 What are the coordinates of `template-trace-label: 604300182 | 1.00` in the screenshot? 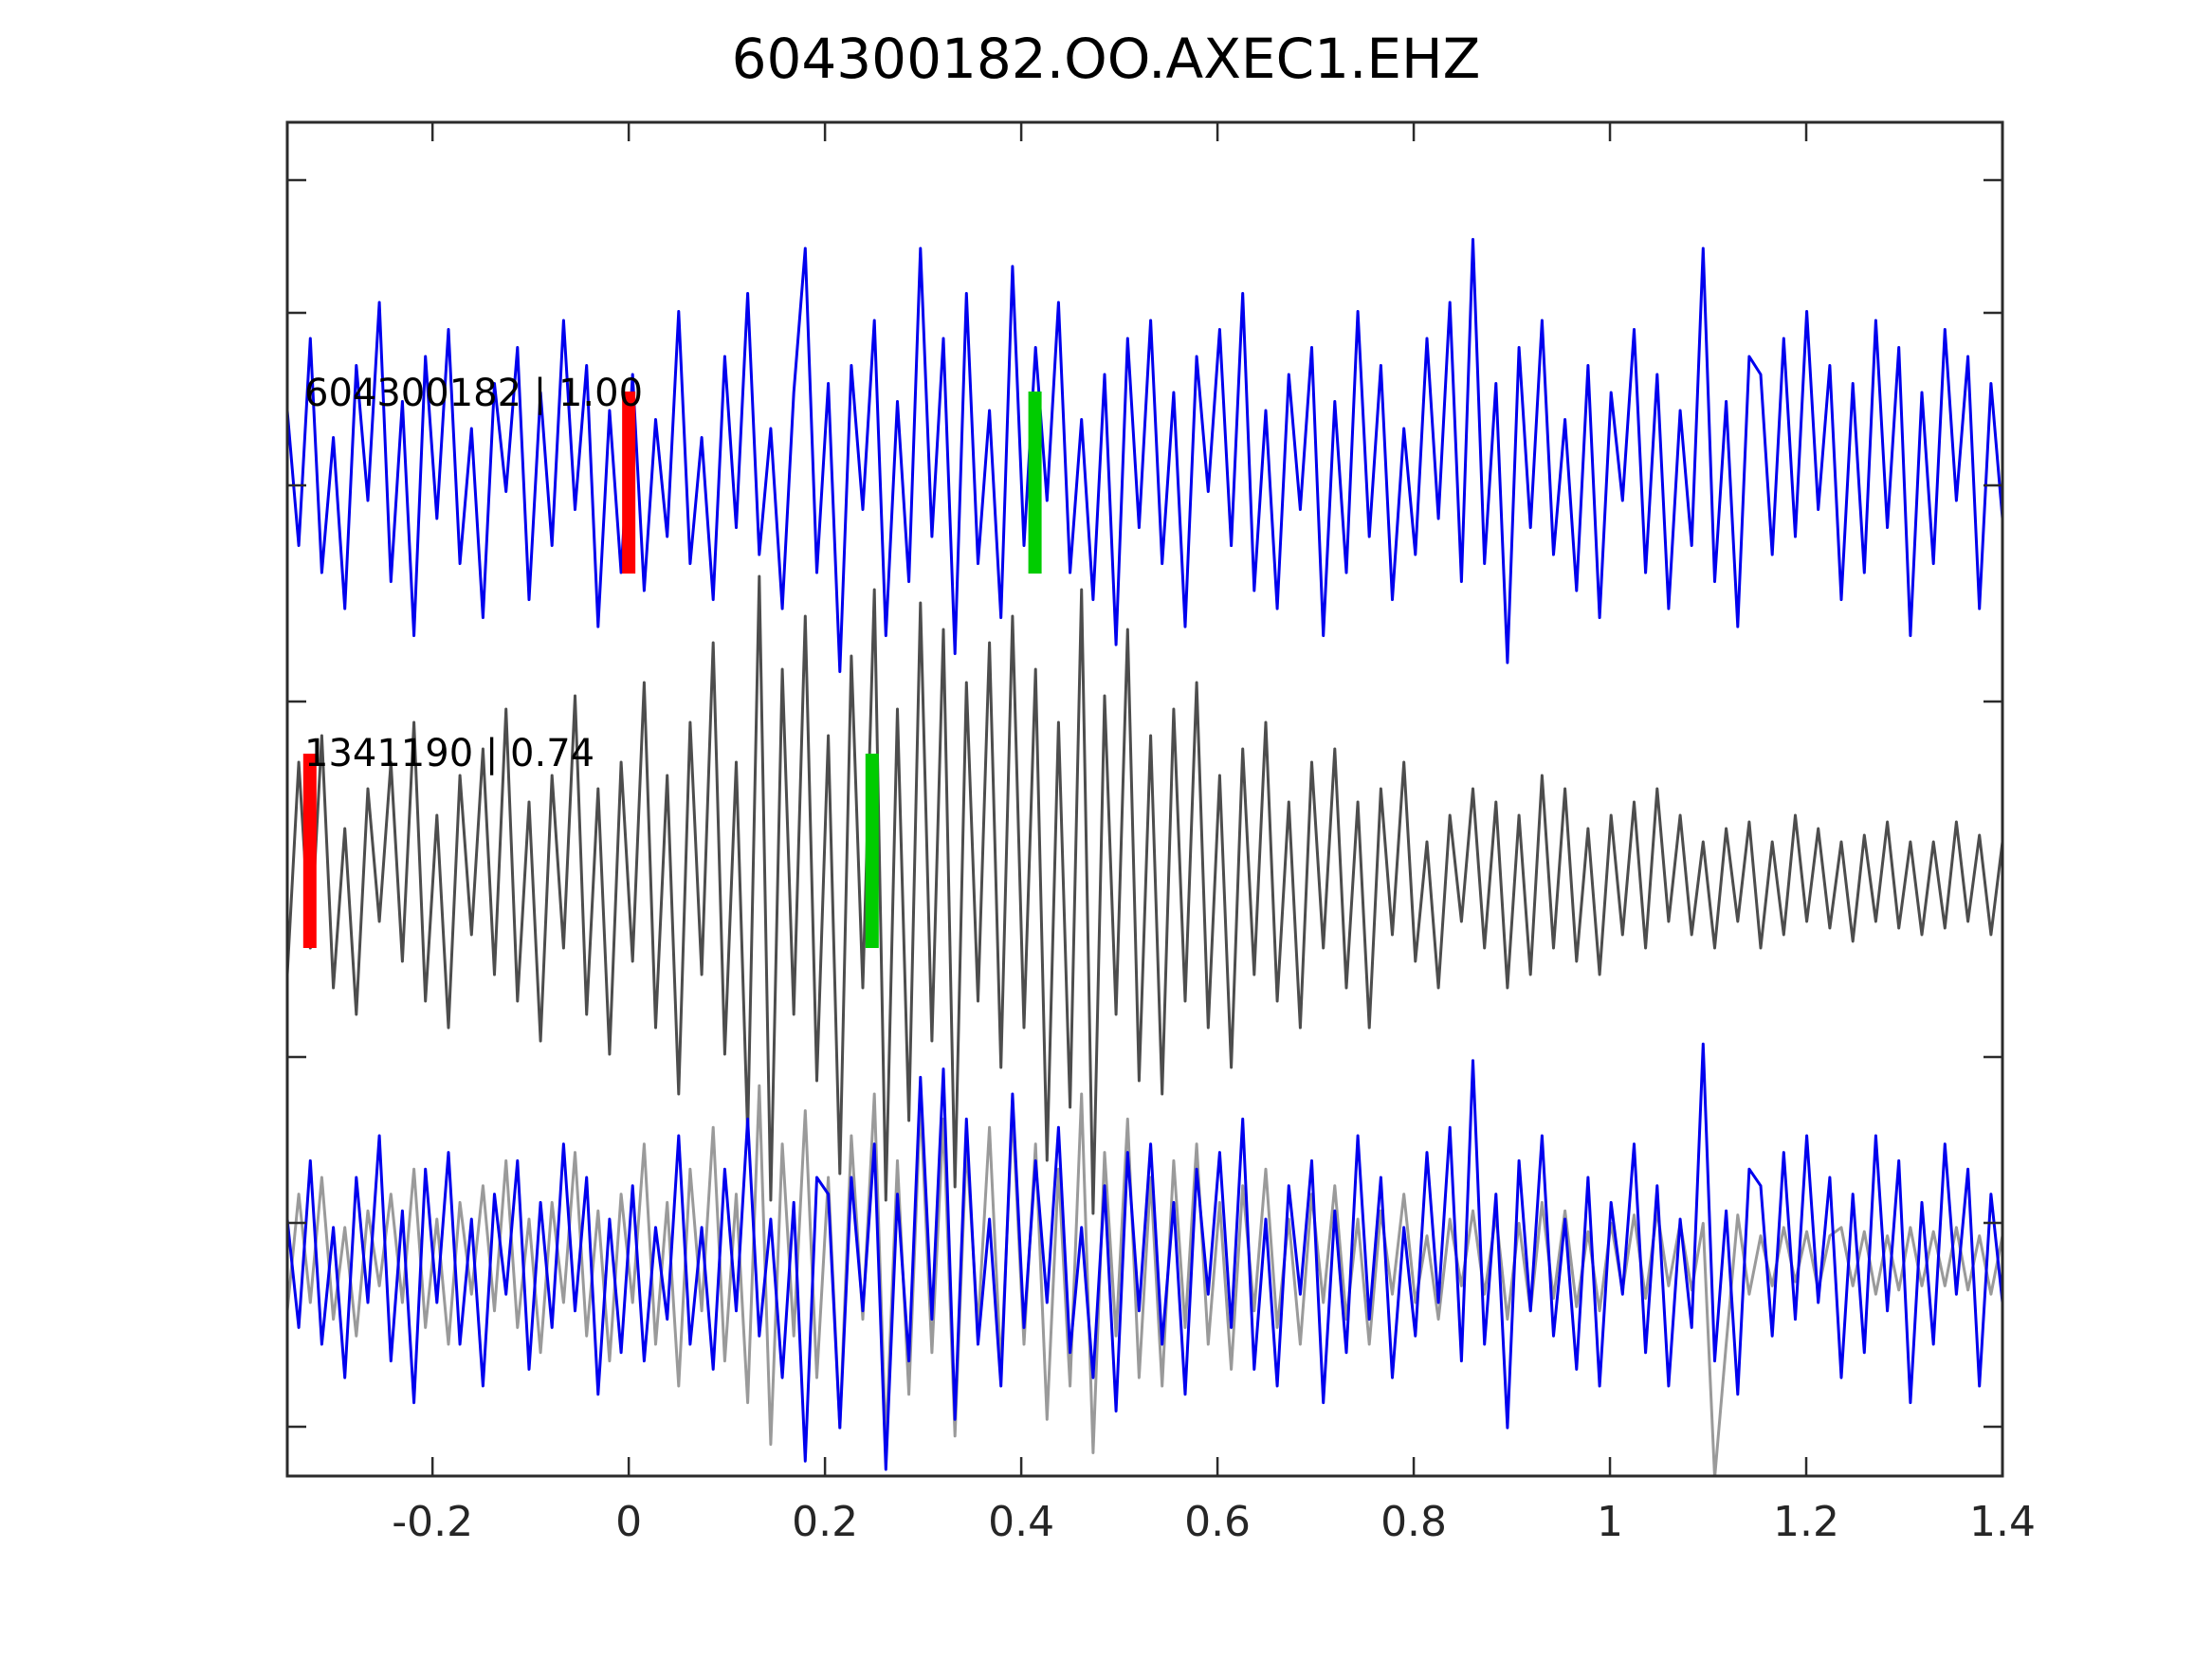 It's located at (474, 393).